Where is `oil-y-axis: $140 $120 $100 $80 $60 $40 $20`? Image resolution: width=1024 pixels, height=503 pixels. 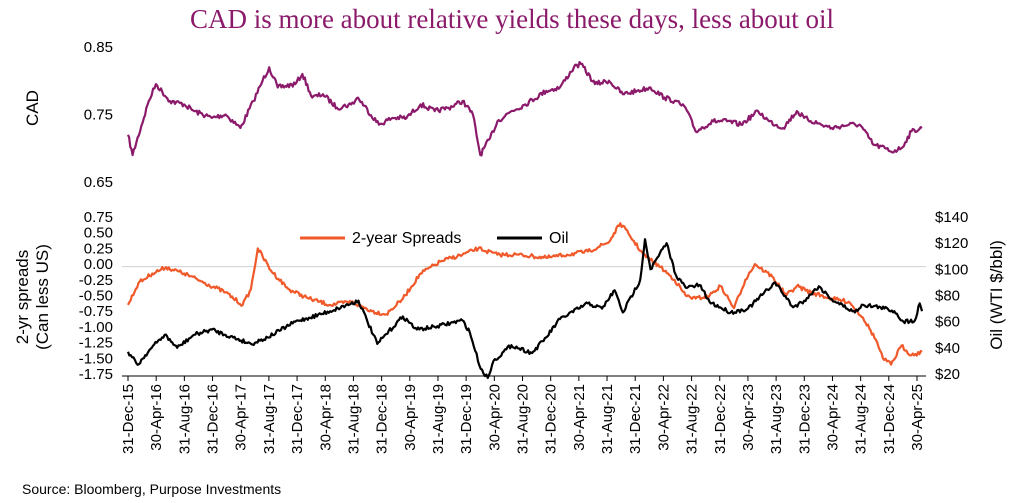
oil-y-axis: $140 $120 $100 $80 $60 $40 $20 is located at coordinates (951, 296).